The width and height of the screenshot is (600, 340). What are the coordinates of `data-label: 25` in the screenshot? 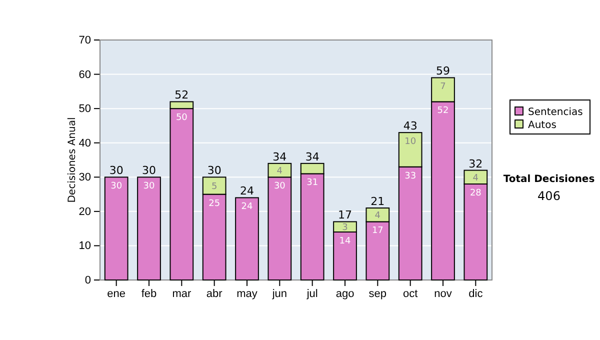 It's located at (214, 203).